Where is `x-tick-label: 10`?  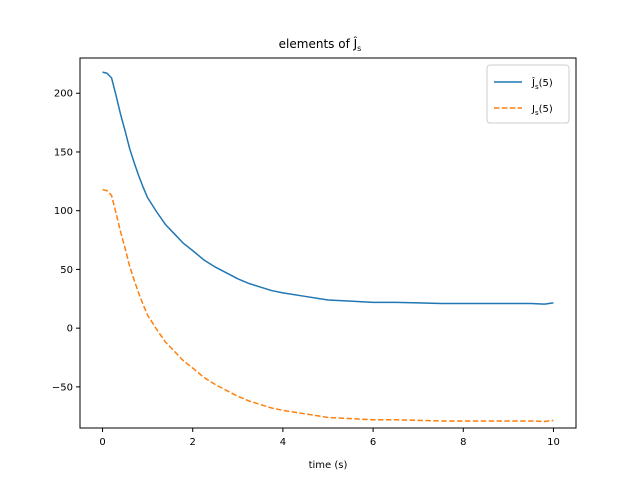
x-tick-label: 10 is located at coordinates (553, 442).